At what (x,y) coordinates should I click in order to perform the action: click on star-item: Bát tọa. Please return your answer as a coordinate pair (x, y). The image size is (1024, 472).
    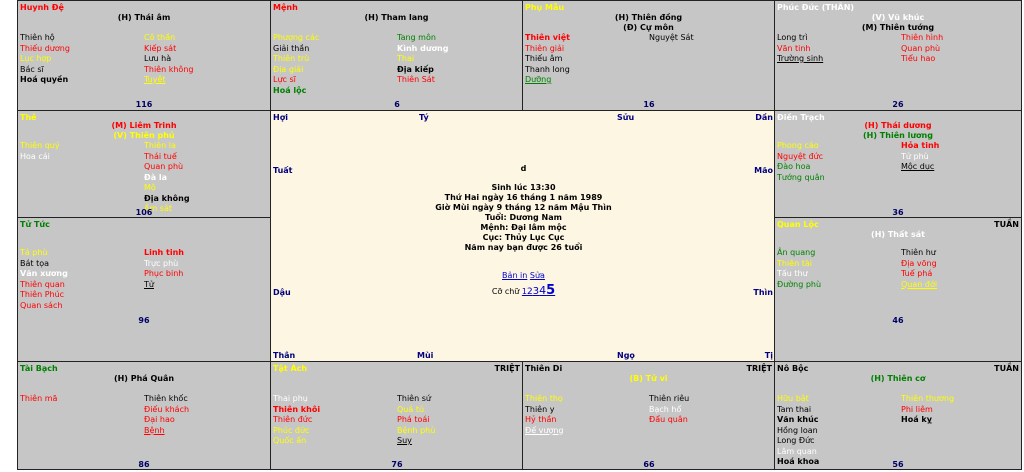
    Looking at the image, I should click on (35, 263).